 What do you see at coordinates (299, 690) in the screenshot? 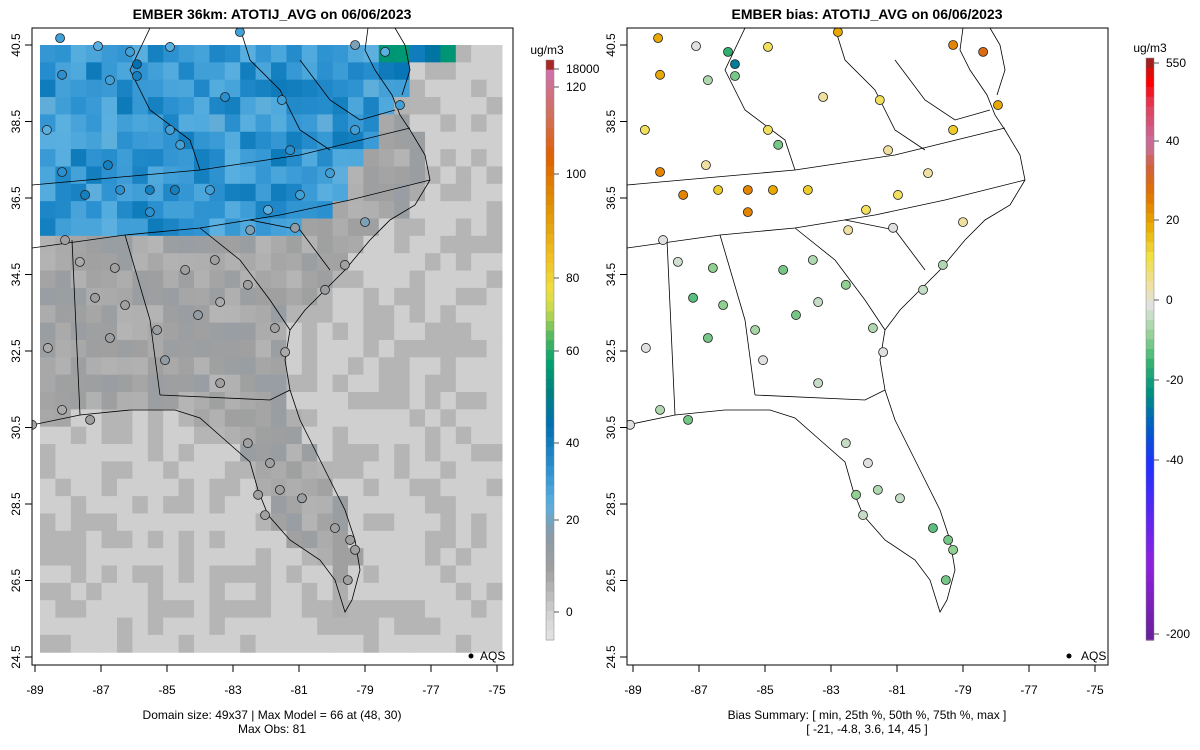
I see `x-tick-label: -81` at bounding box center [299, 690].